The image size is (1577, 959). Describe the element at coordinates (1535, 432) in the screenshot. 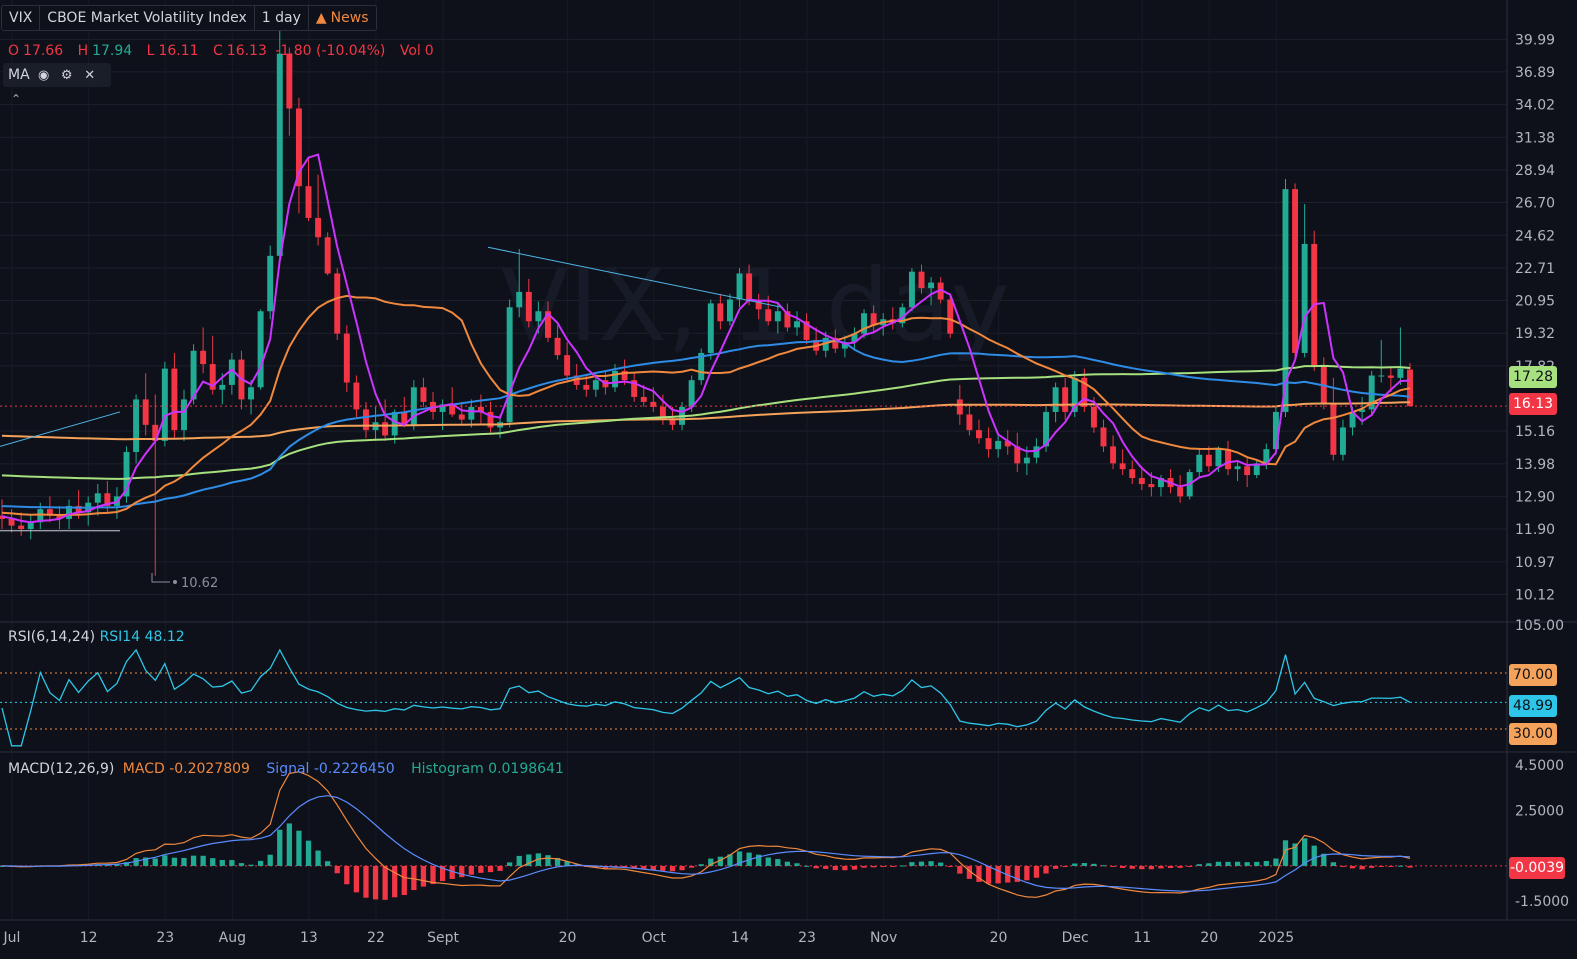

I see `price-tick-label: 15.16` at that location.